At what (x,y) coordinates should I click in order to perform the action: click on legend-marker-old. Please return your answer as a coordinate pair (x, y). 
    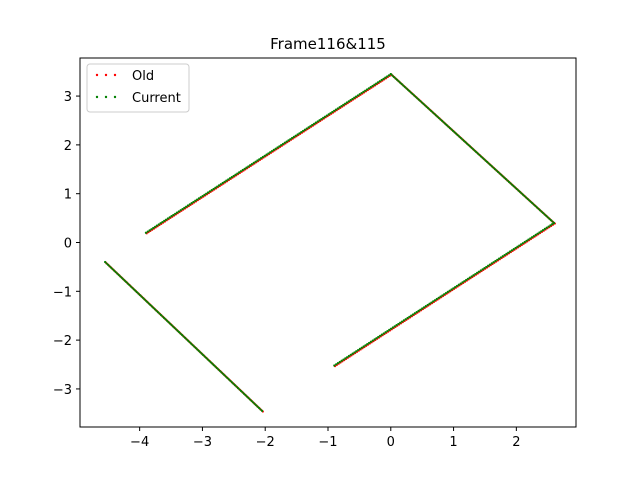
    Looking at the image, I should click on (106, 75).